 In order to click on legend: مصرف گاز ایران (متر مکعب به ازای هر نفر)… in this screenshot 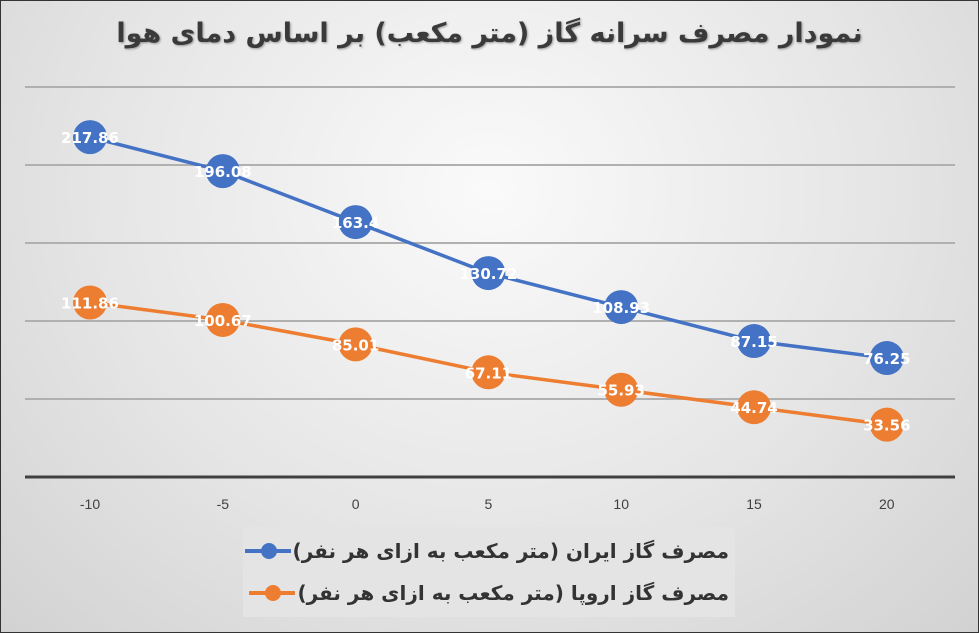, I will do `click(489, 572)`.